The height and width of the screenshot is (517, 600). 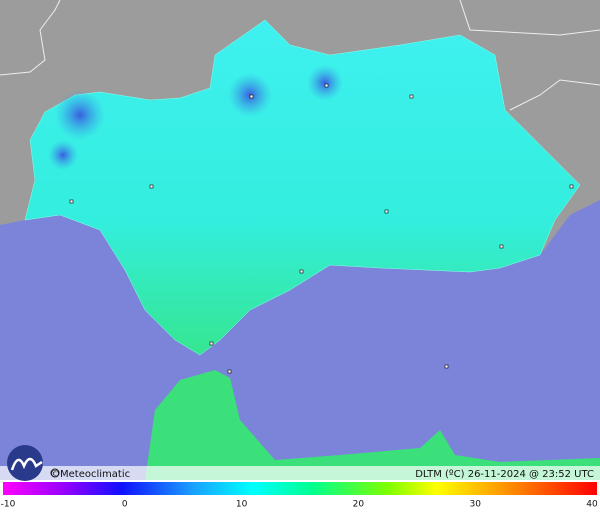 What do you see at coordinates (592, 505) in the screenshot?
I see `scale-tick-label: 40` at bounding box center [592, 505].